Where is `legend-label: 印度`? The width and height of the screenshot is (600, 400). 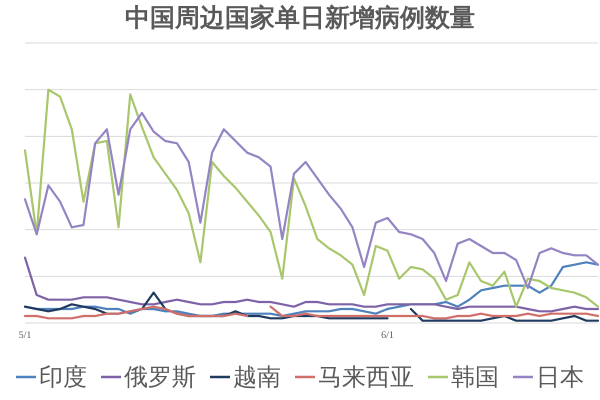
legend-label: 印度 is located at coordinates (63, 377).